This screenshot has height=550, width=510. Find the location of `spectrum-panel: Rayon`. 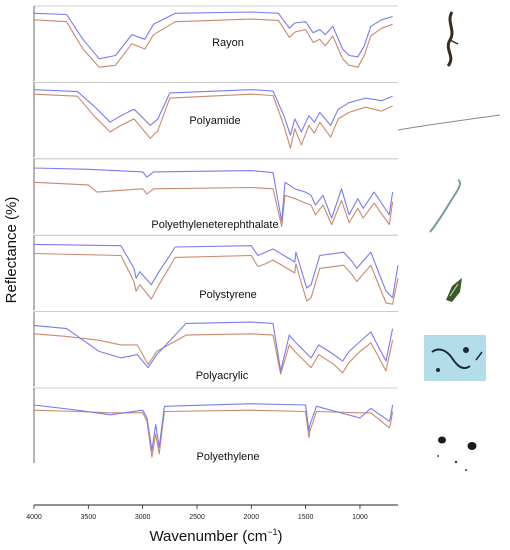

spectrum-panel: Rayon is located at coordinates (215, 43).